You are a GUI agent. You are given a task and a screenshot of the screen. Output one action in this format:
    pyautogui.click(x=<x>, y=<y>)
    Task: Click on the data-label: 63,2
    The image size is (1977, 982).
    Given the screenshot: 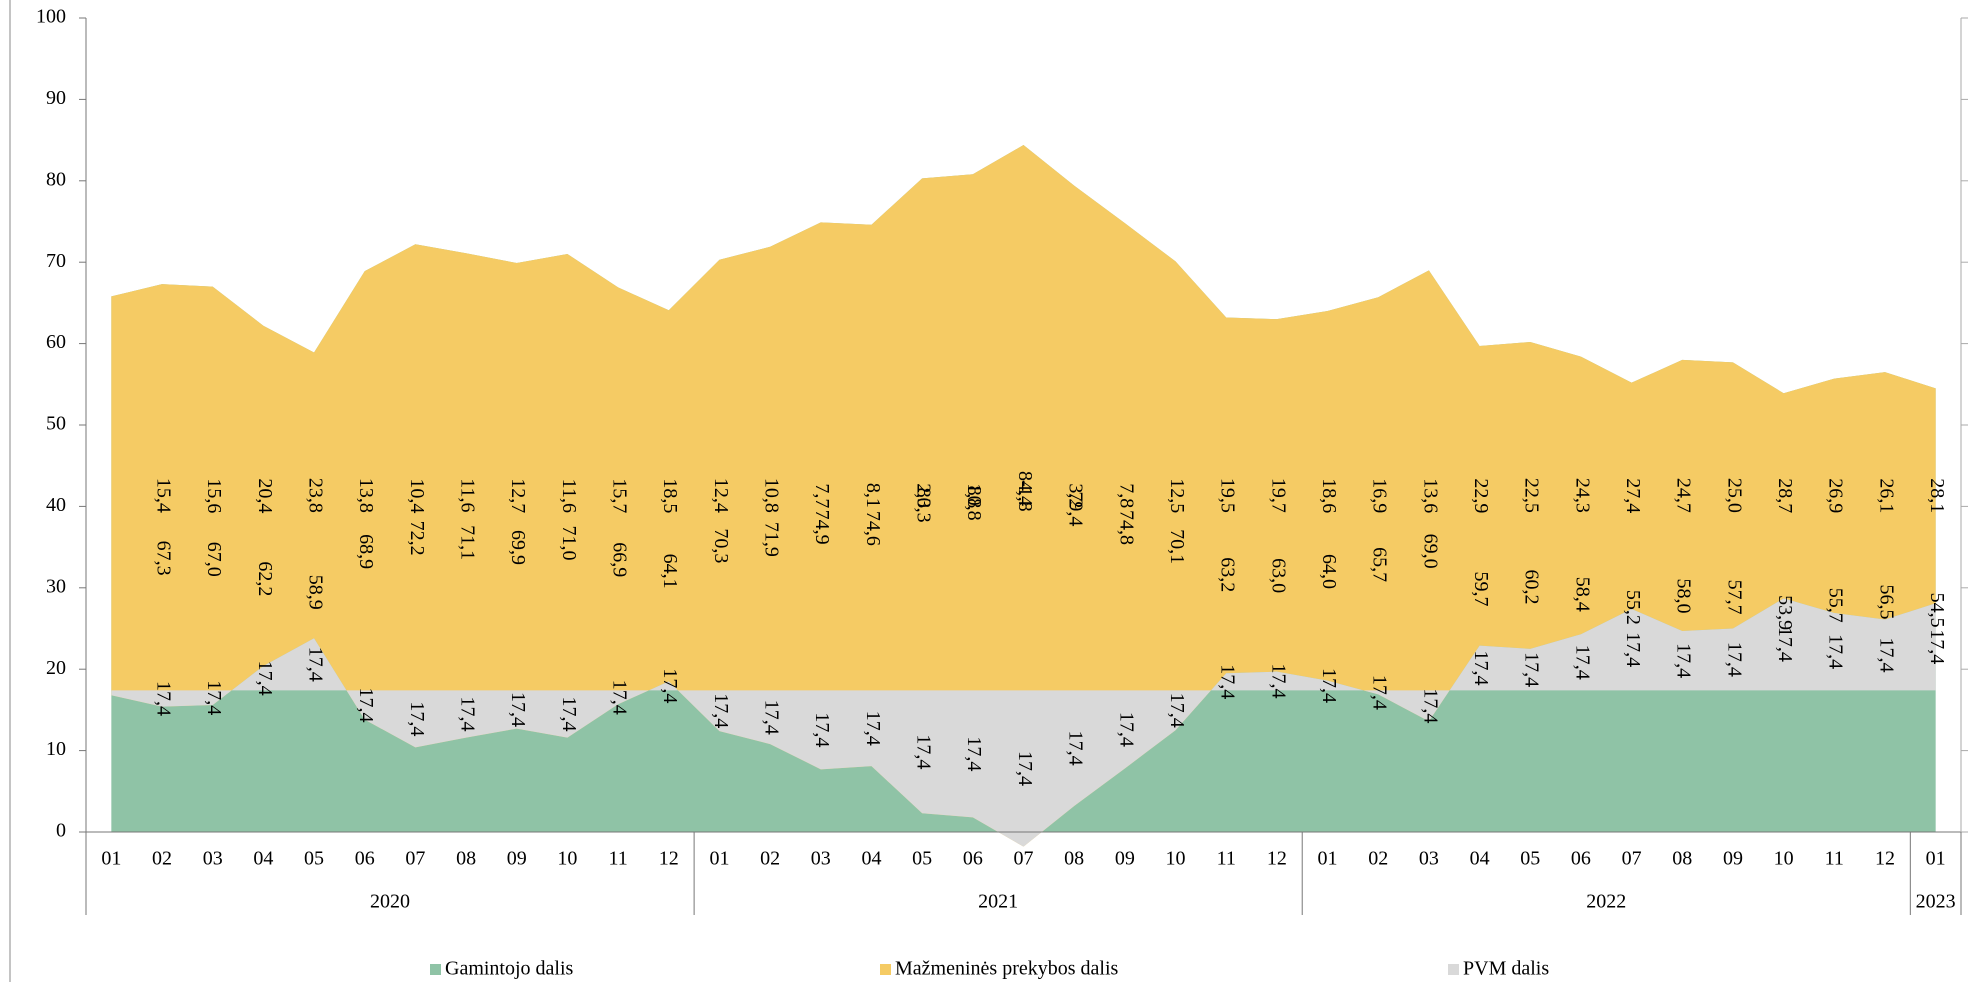 What is the action you would take?
    pyautogui.click(x=1228, y=574)
    